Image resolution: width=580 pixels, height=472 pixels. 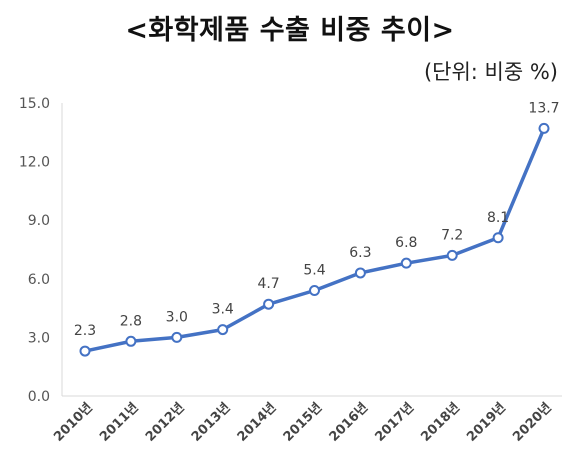 What do you see at coordinates (360, 253) in the screenshot?
I see `data-label: 6.3` at bounding box center [360, 253].